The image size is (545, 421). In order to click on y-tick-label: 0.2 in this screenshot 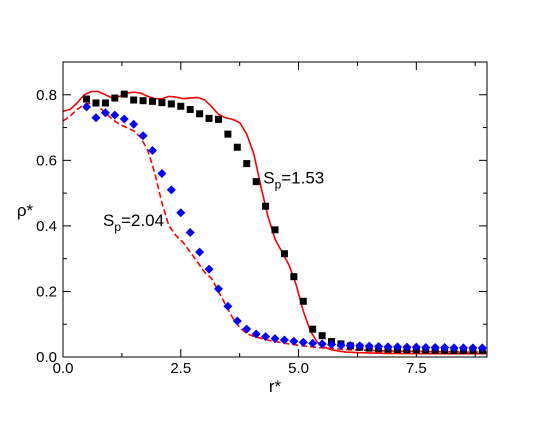, I will do `click(46, 291)`.